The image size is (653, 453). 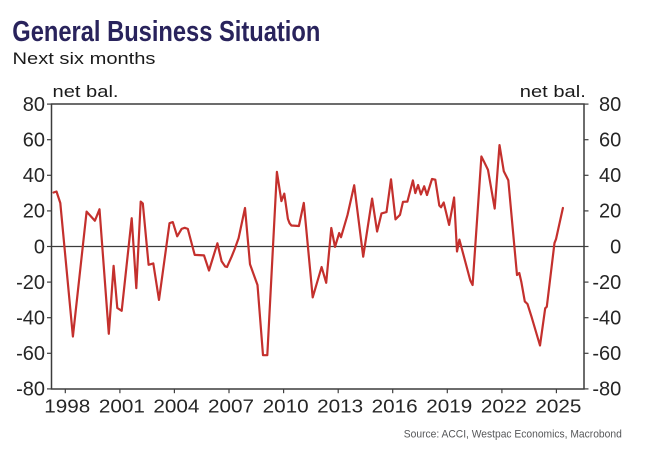 What do you see at coordinates (67, 407) in the screenshot?
I see `svg-text: 1998` at bounding box center [67, 407].